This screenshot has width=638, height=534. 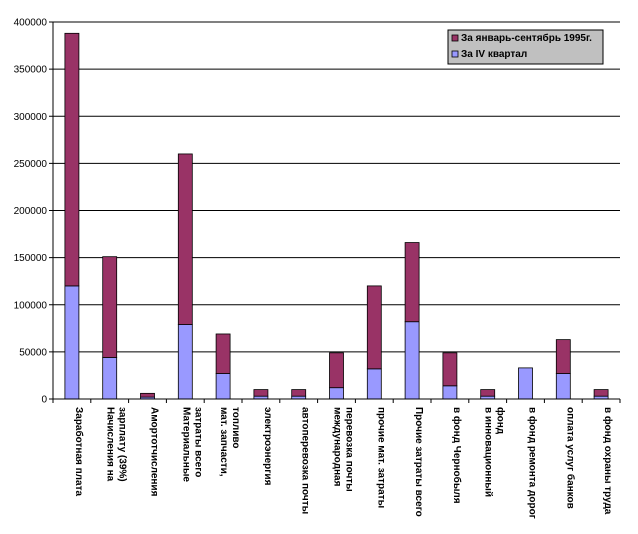 I want to click on y-tick-label: 200000, so click(x=31, y=211).